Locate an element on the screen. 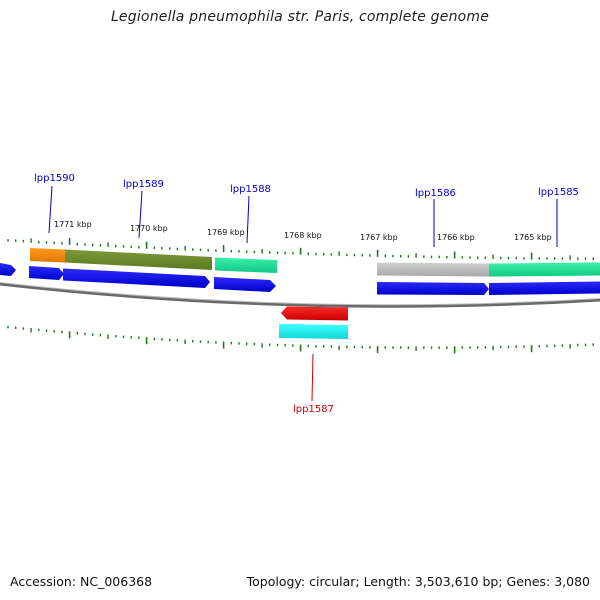  scale-tick-label: 1770 kbp is located at coordinates (149, 228).